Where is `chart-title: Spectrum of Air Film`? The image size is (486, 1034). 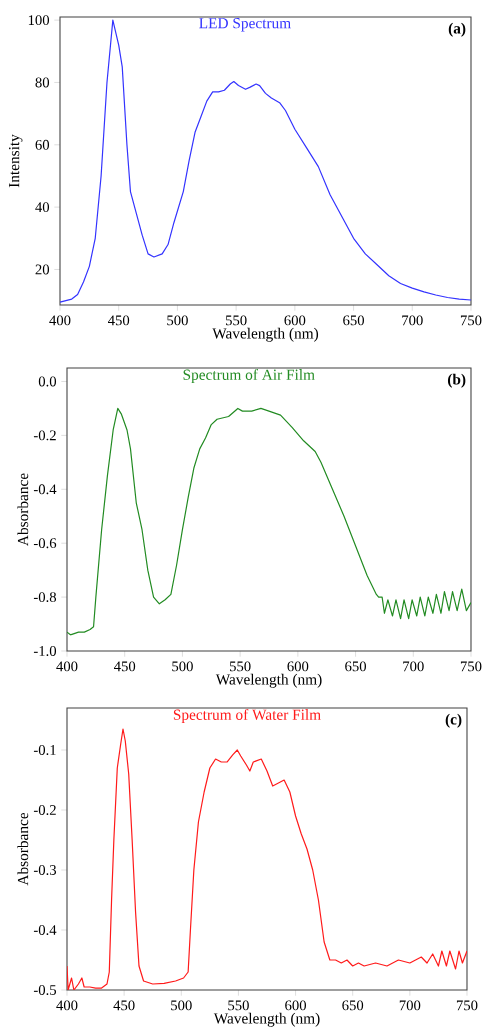 chart-title: Spectrum of Air Film is located at coordinates (249, 376).